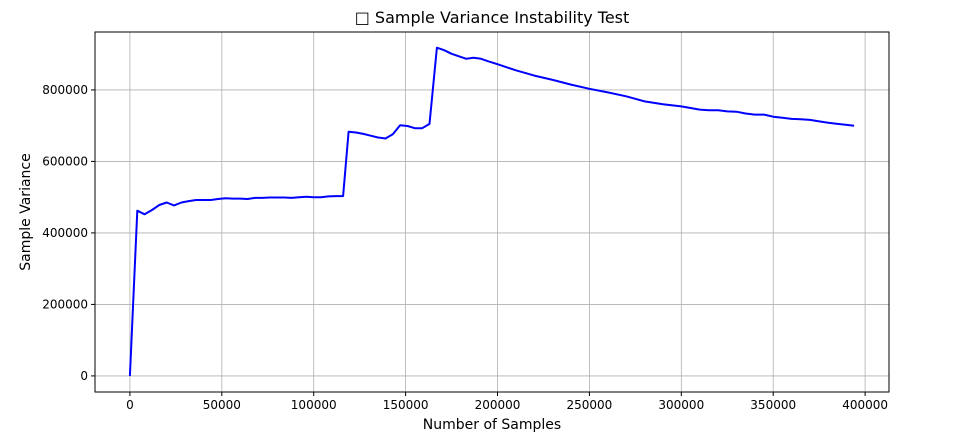  What do you see at coordinates (406, 405) in the screenshot?
I see `x-tick-label: 150000` at bounding box center [406, 405].